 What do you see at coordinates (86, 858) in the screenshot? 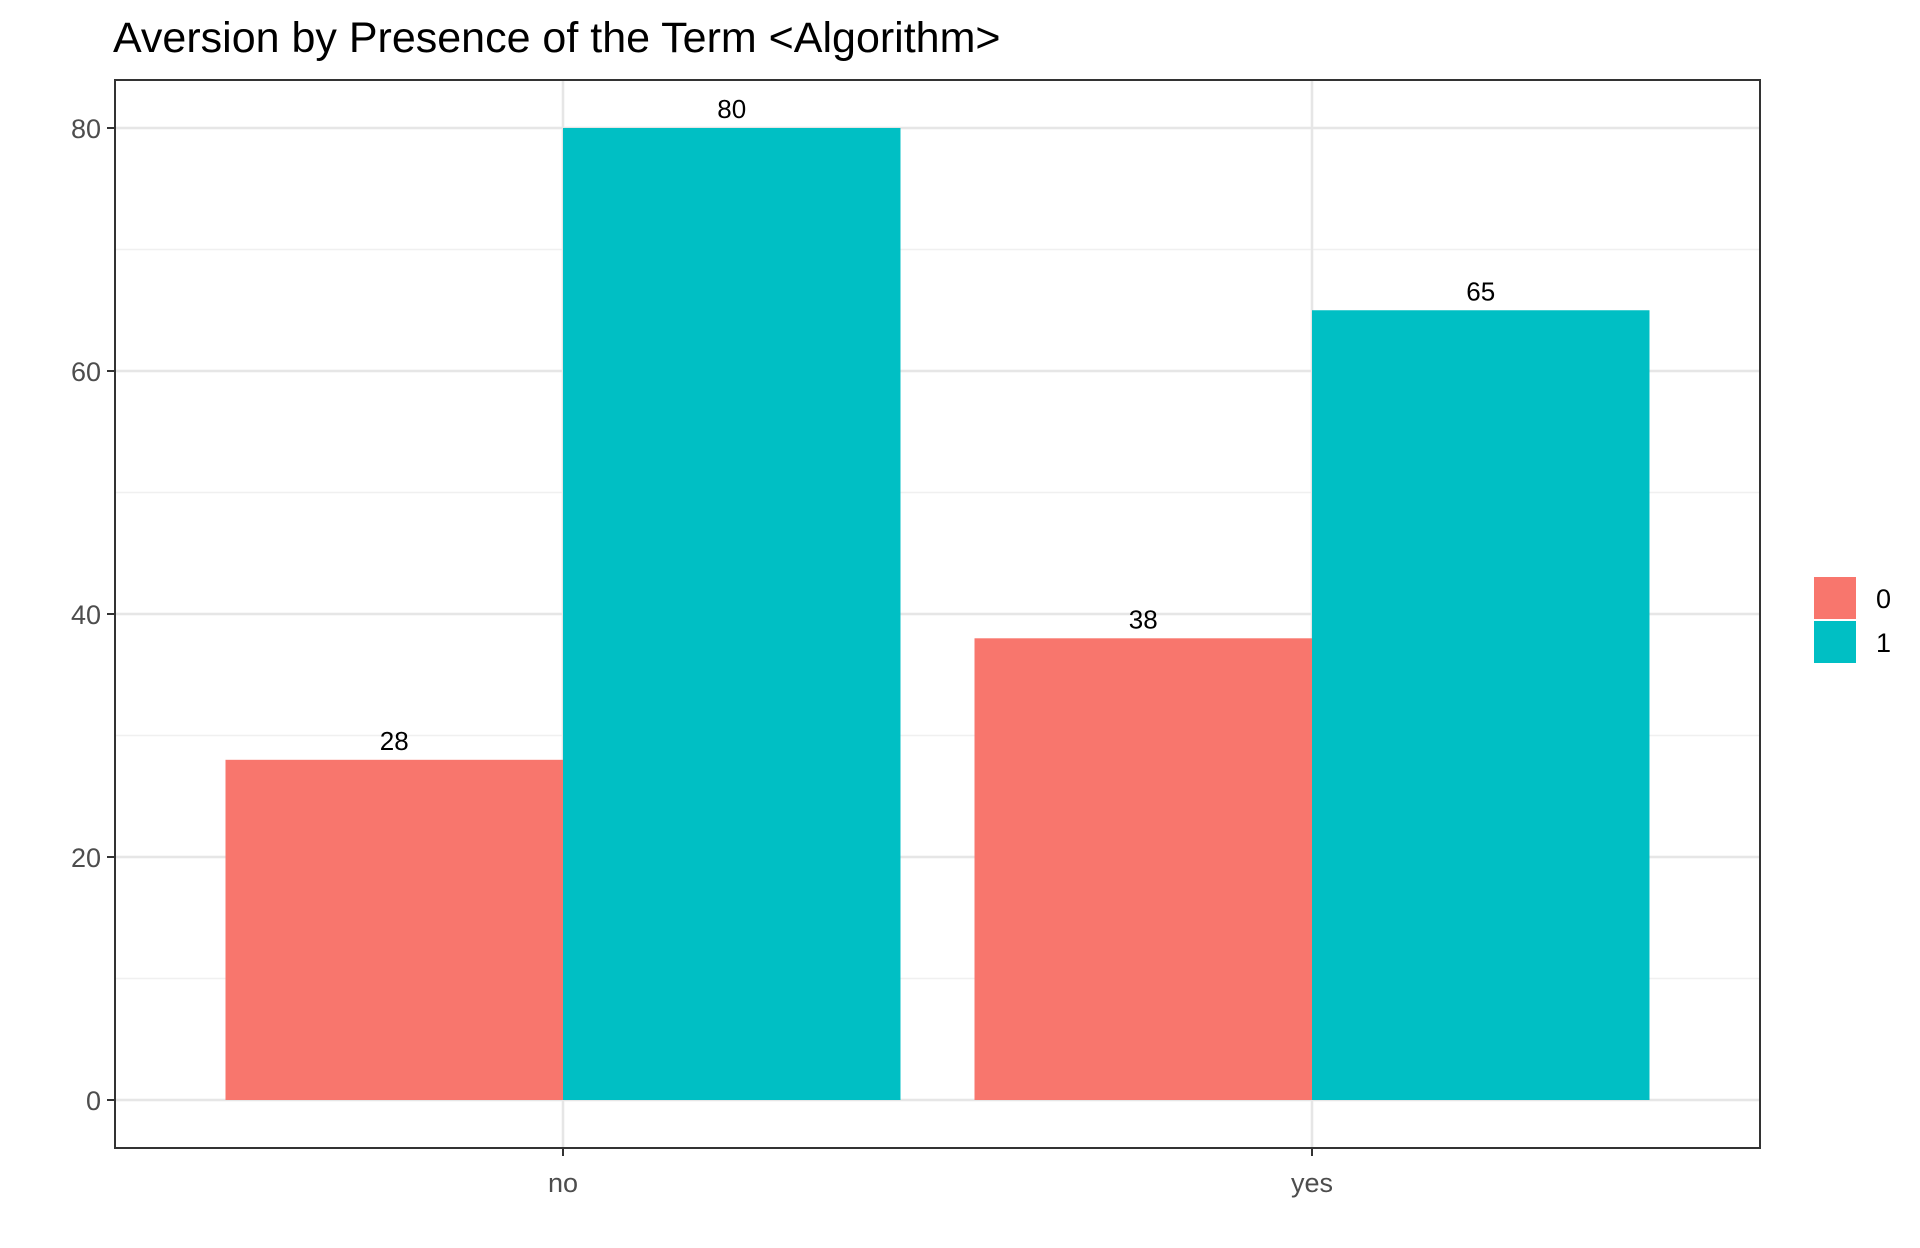
I see `y-tick-label: 20` at bounding box center [86, 858].